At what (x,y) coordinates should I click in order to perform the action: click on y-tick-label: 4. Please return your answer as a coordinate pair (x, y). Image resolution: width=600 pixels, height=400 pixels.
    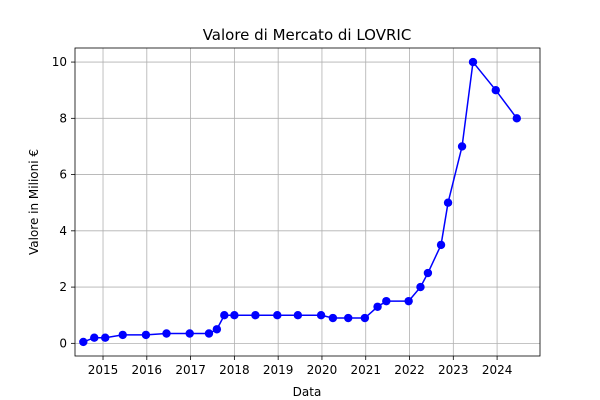
    Looking at the image, I should click on (63, 231).